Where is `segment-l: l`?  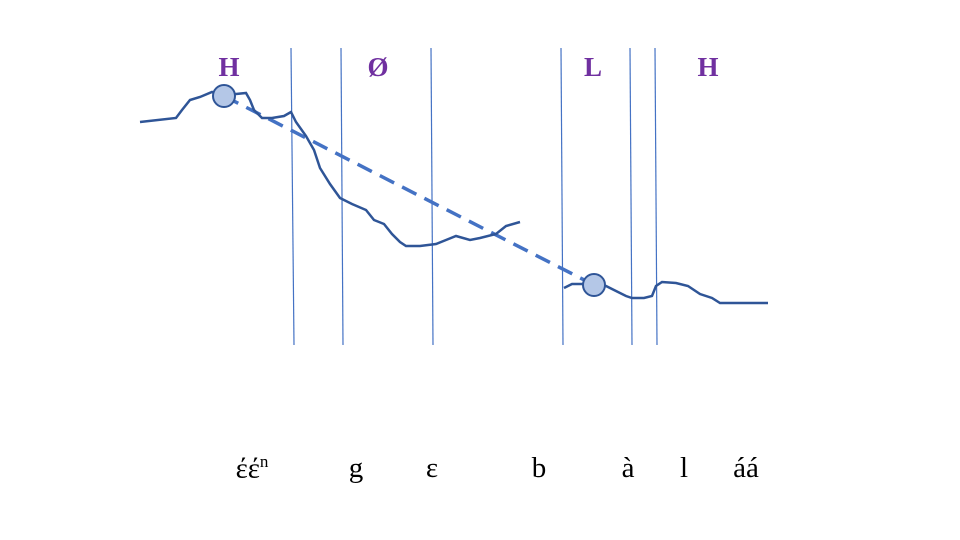
segment-l: l is located at coordinates (684, 468).